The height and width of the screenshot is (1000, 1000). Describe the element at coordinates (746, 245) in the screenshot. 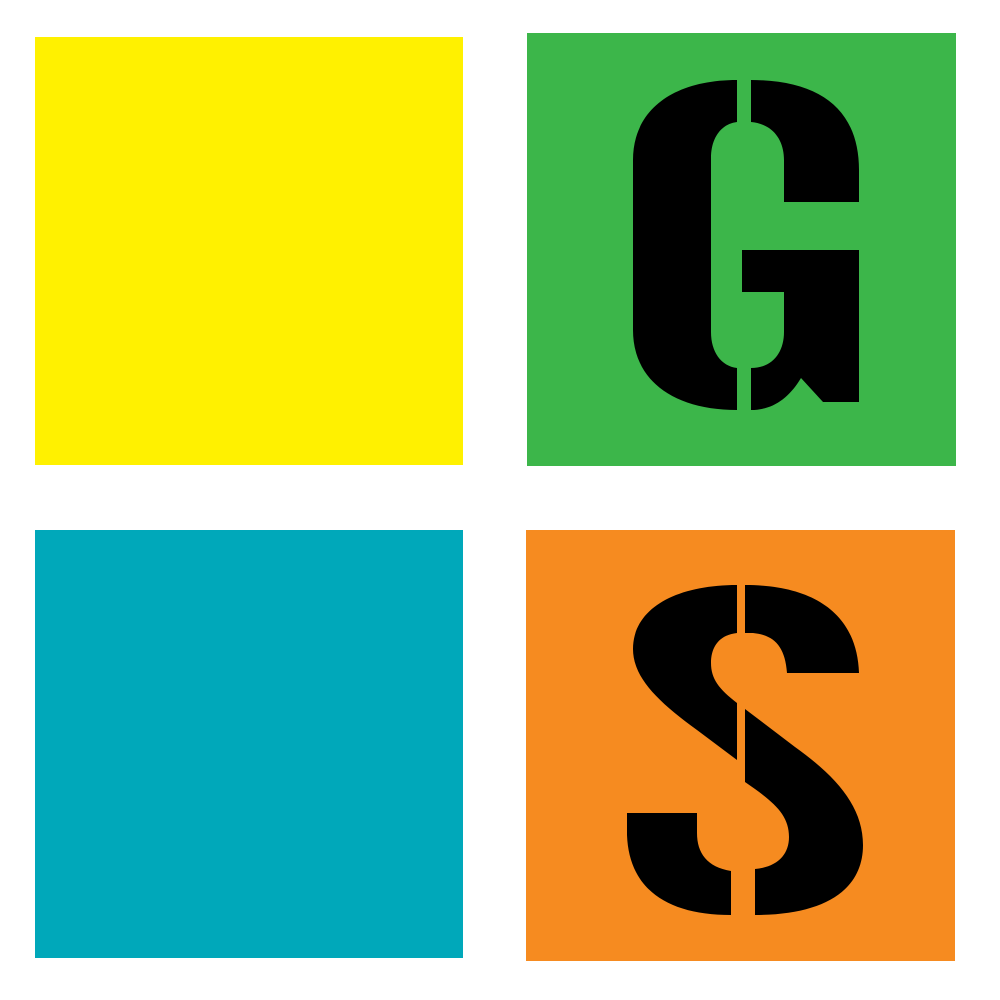

I see `stencil-letter-g` at that location.